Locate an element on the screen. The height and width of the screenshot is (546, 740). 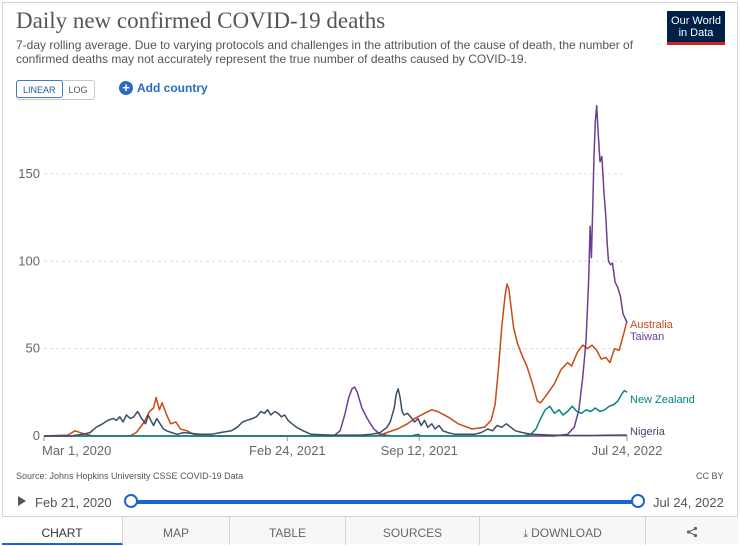
tab-bar: CHART MAP TABLE SOURCES ⤓ DOWNLOAD is located at coordinates (370, 530).